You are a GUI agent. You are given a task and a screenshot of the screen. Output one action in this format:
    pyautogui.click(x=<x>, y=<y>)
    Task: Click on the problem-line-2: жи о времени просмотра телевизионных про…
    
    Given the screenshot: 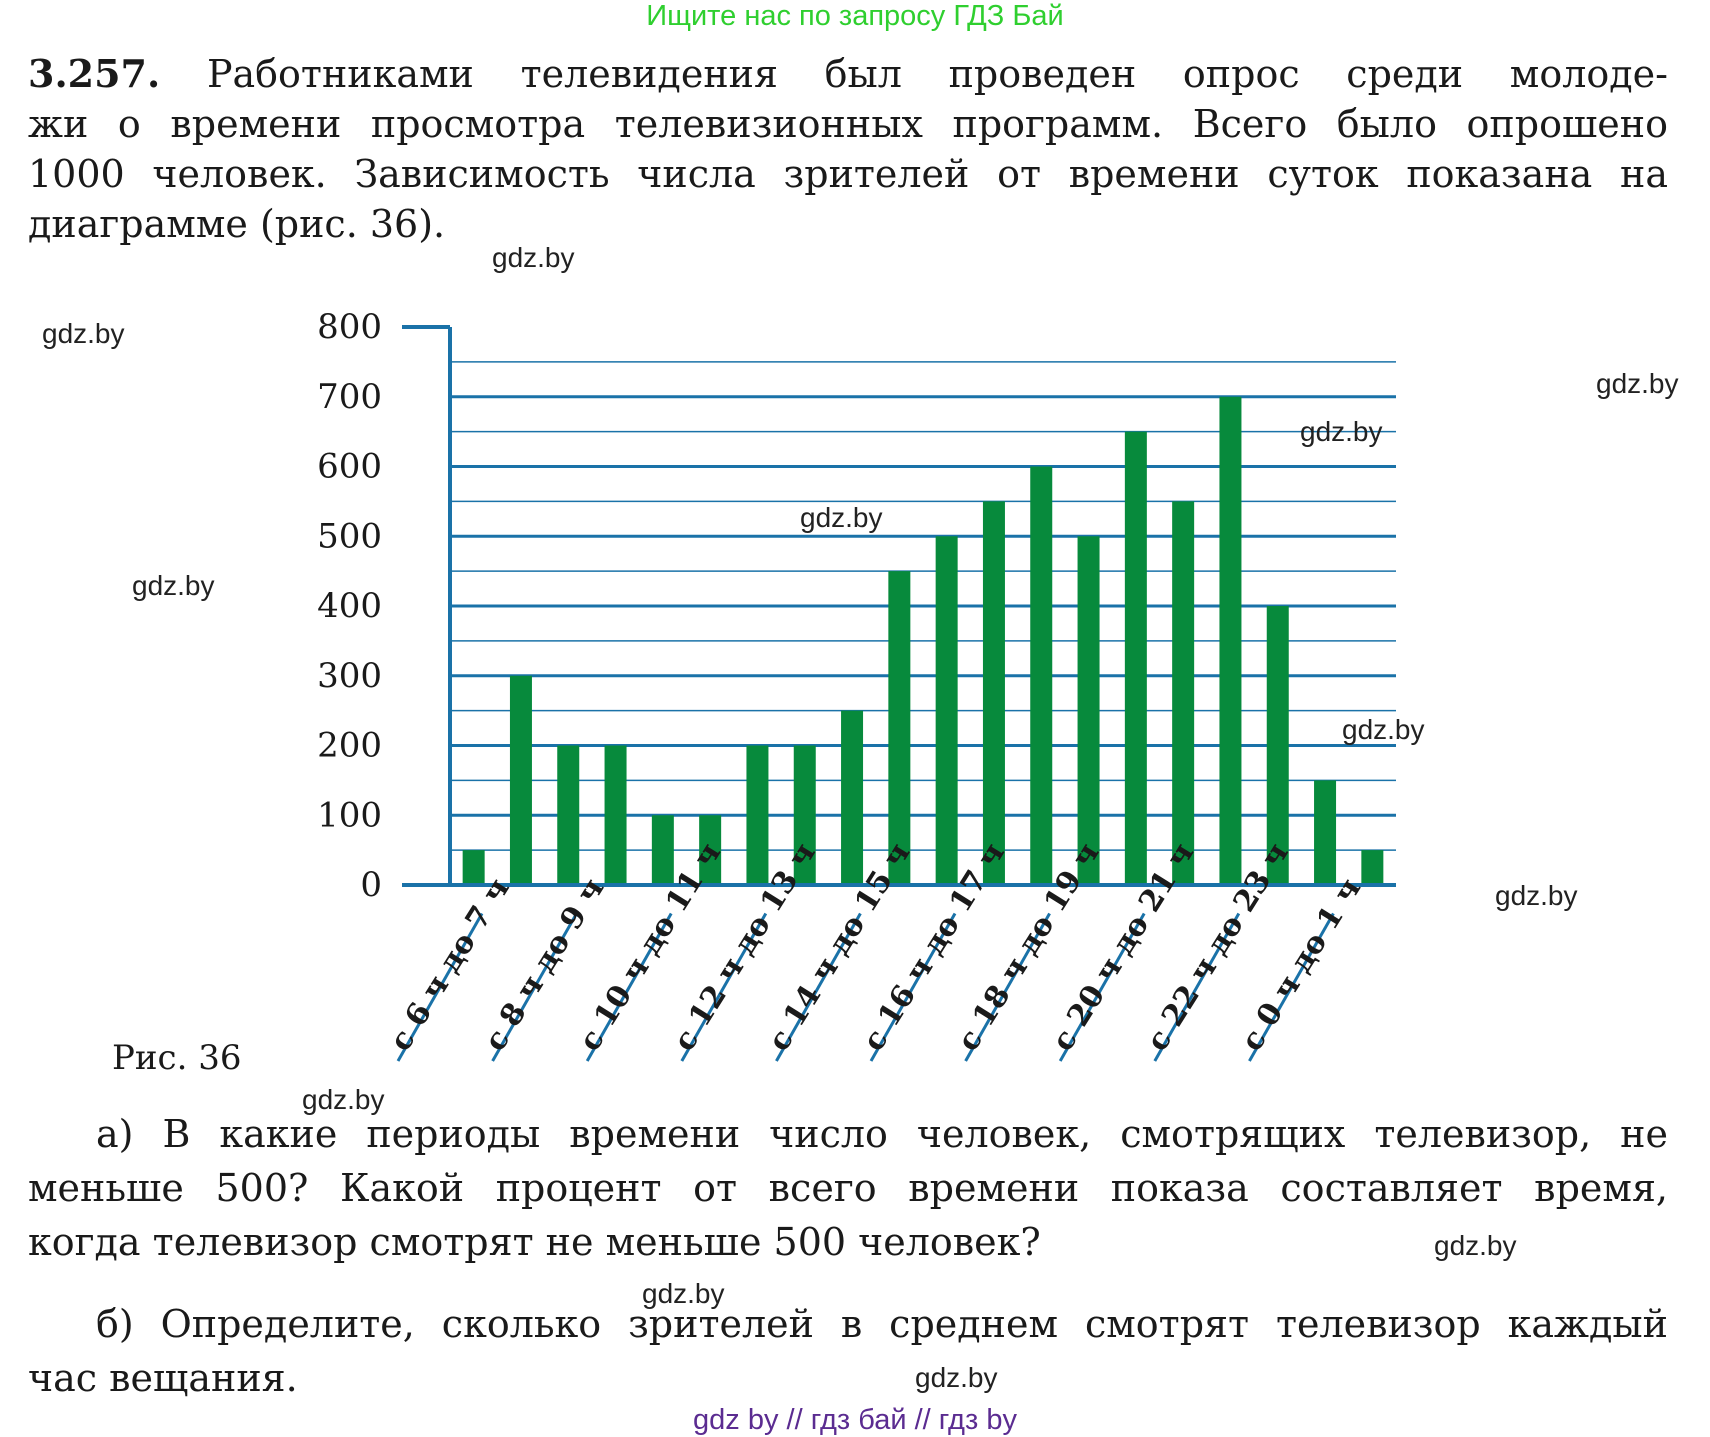 What is the action you would take?
    pyautogui.click(x=848, y=124)
    